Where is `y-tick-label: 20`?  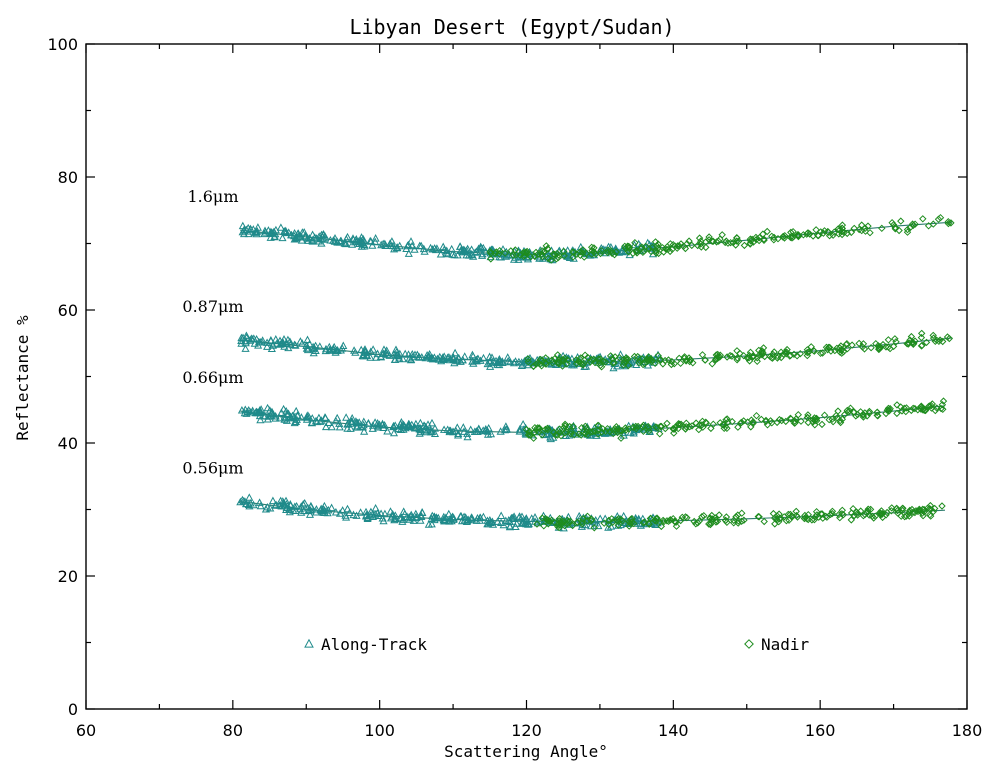
y-tick-label: 20 is located at coordinates (68, 576).